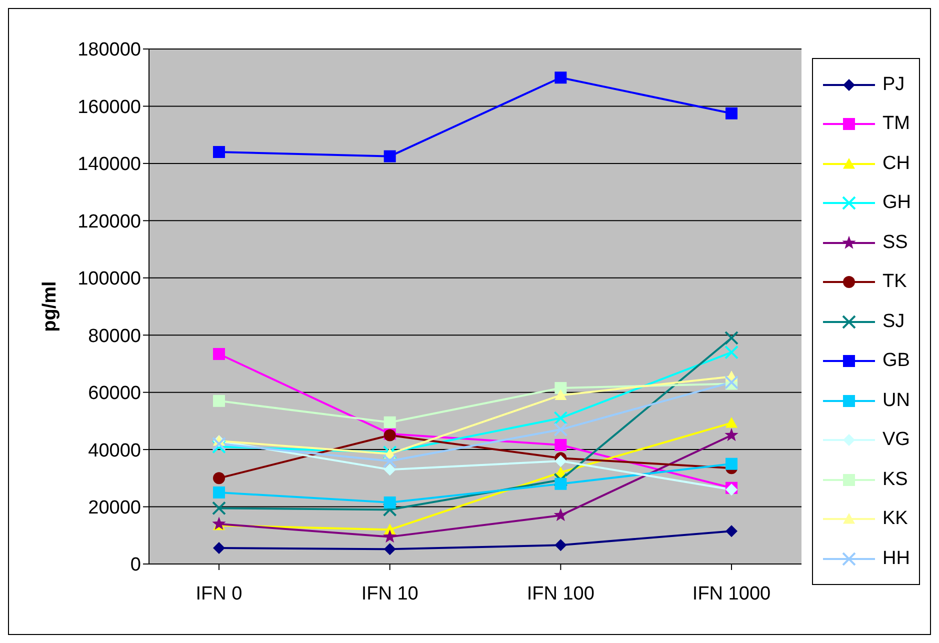 This screenshot has width=939, height=643. I want to click on legend-label: PJ, so click(893, 85).